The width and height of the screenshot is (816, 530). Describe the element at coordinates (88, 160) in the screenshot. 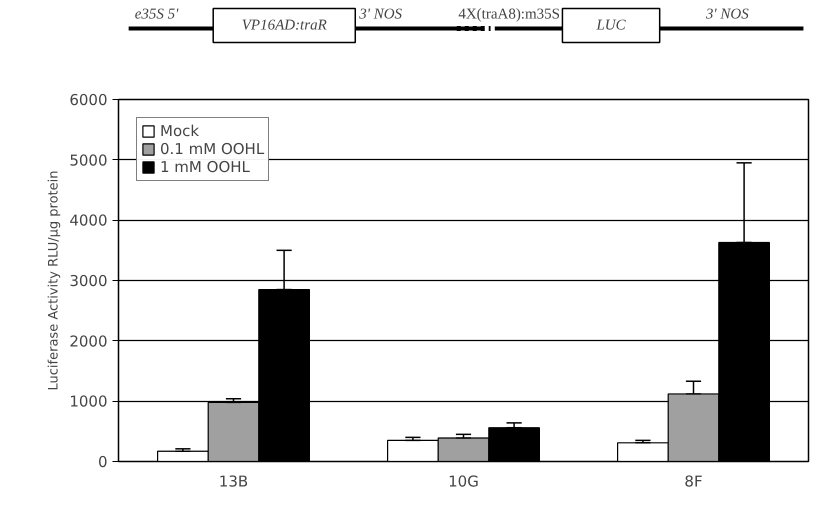

I see `y-tick-label: 5000` at that location.